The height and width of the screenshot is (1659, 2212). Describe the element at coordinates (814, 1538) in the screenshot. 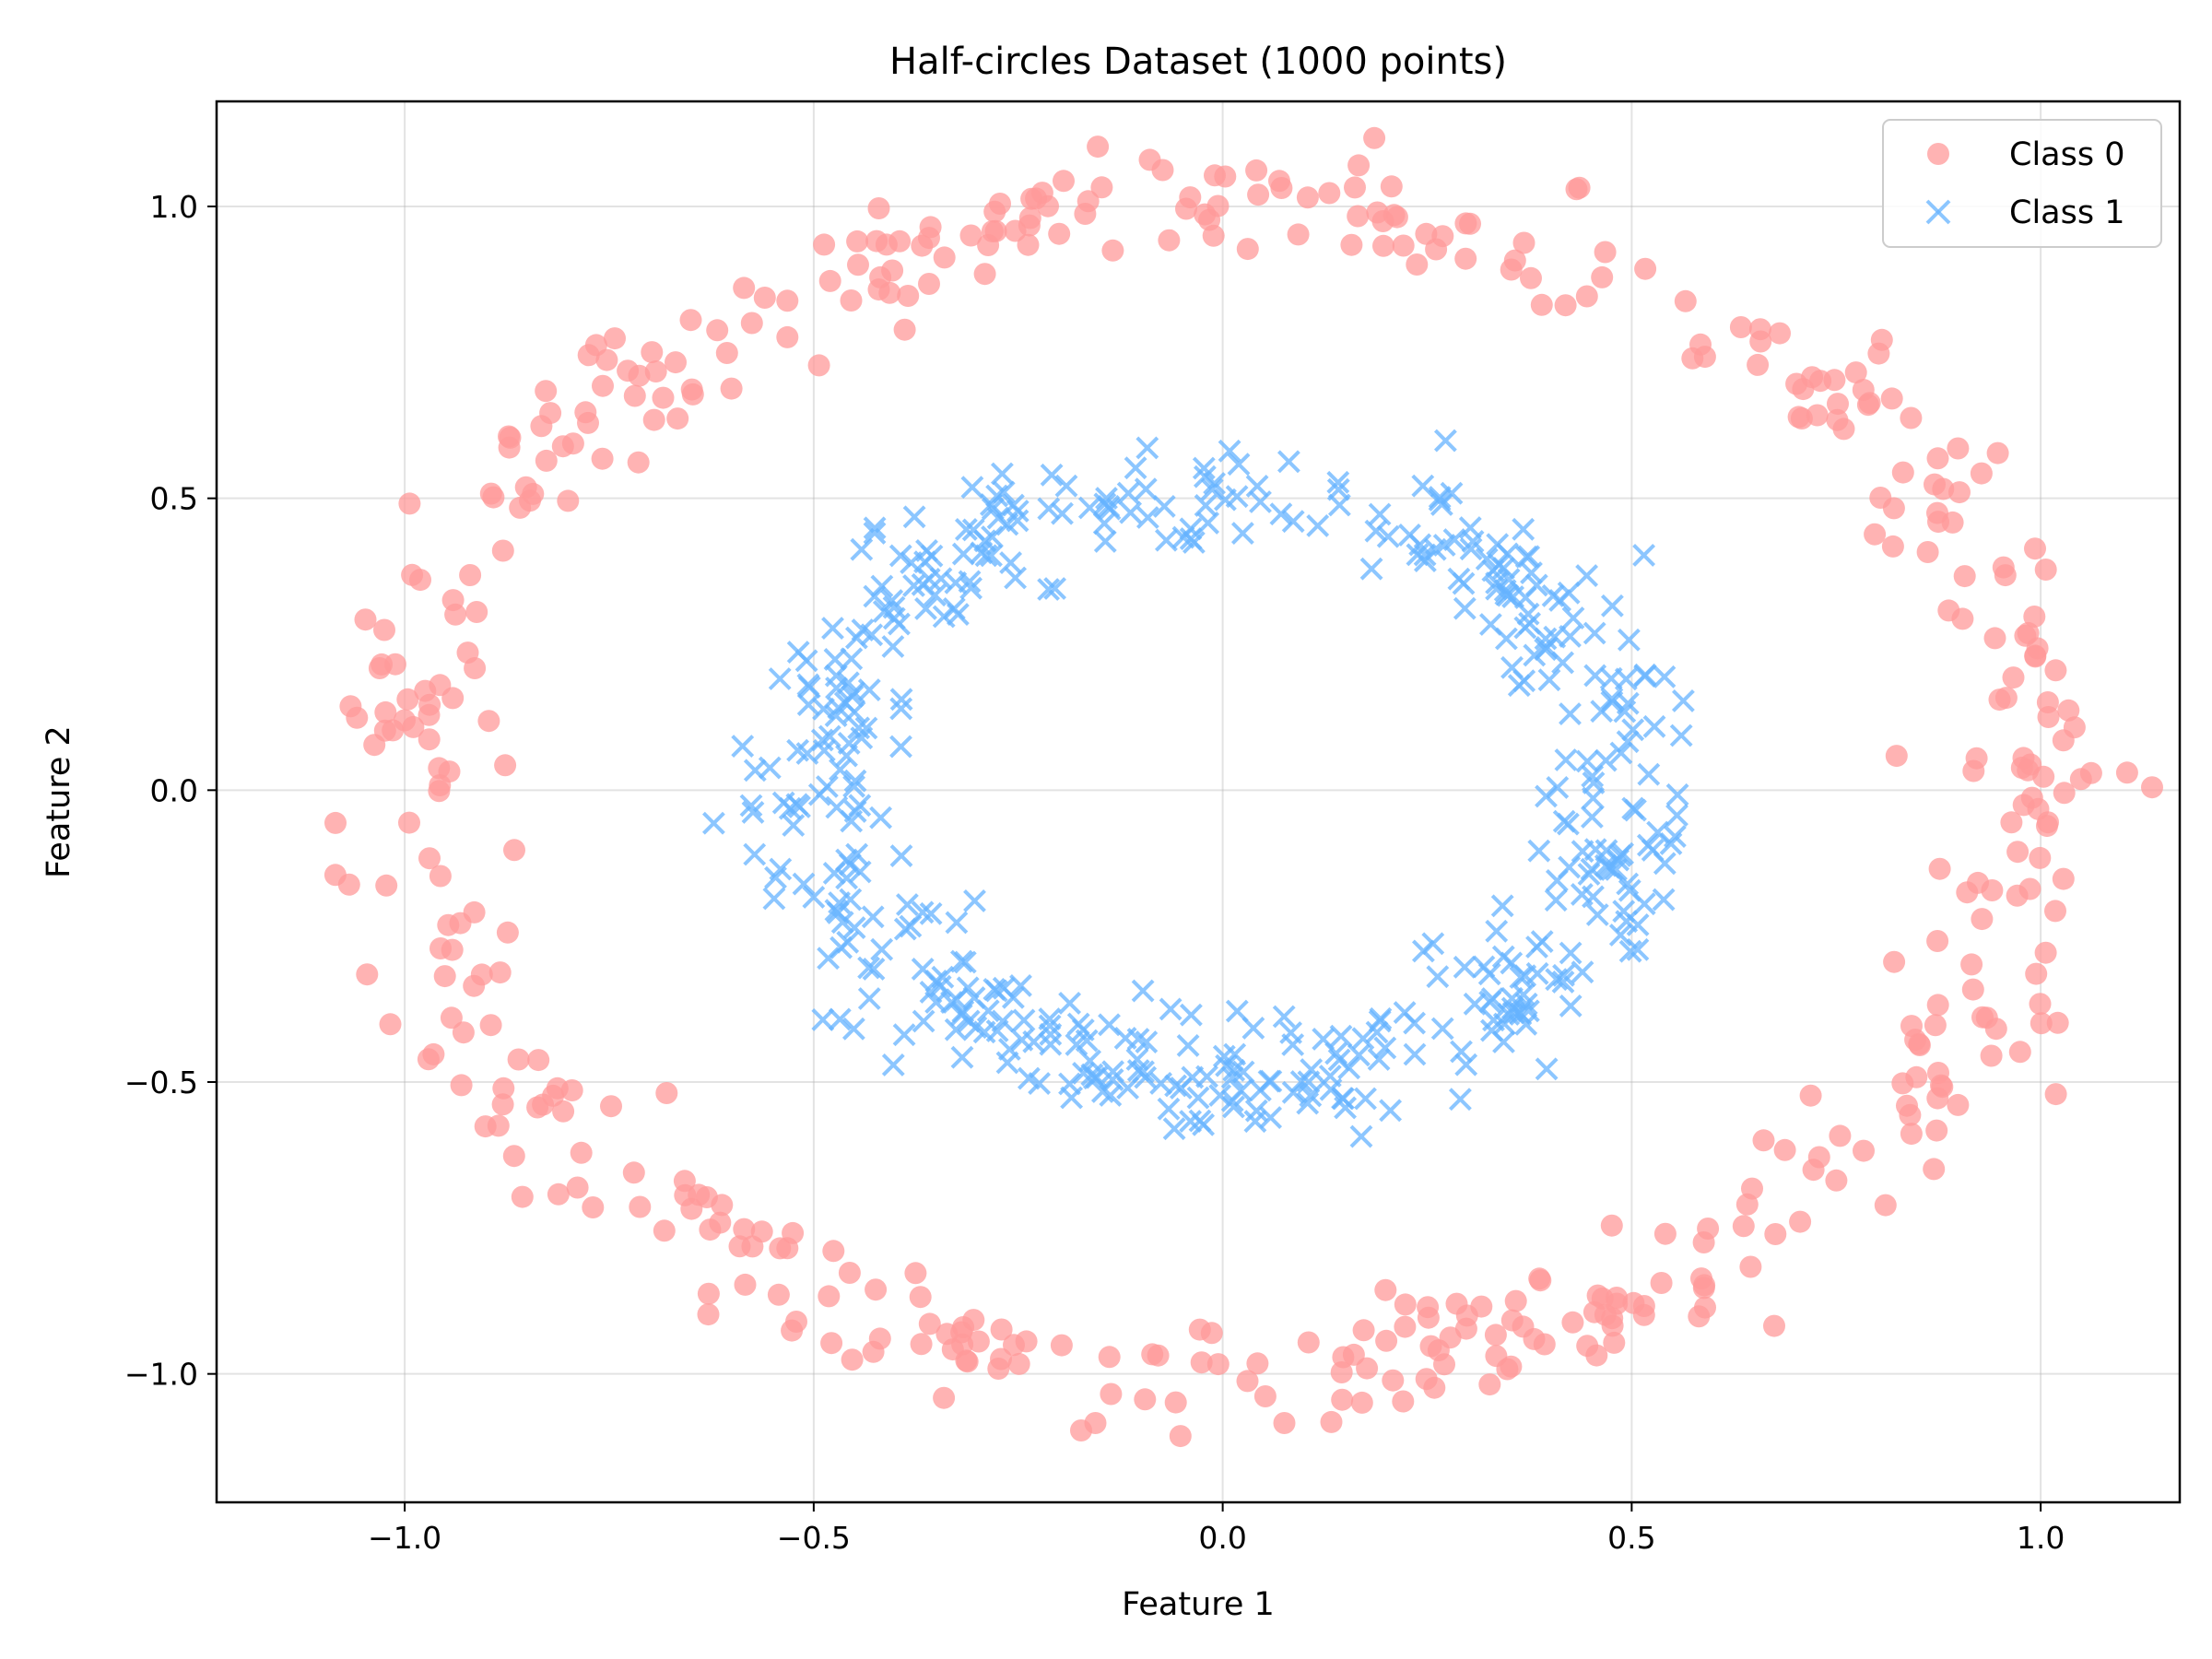

I see `x-tick-label: −0.5` at that location.